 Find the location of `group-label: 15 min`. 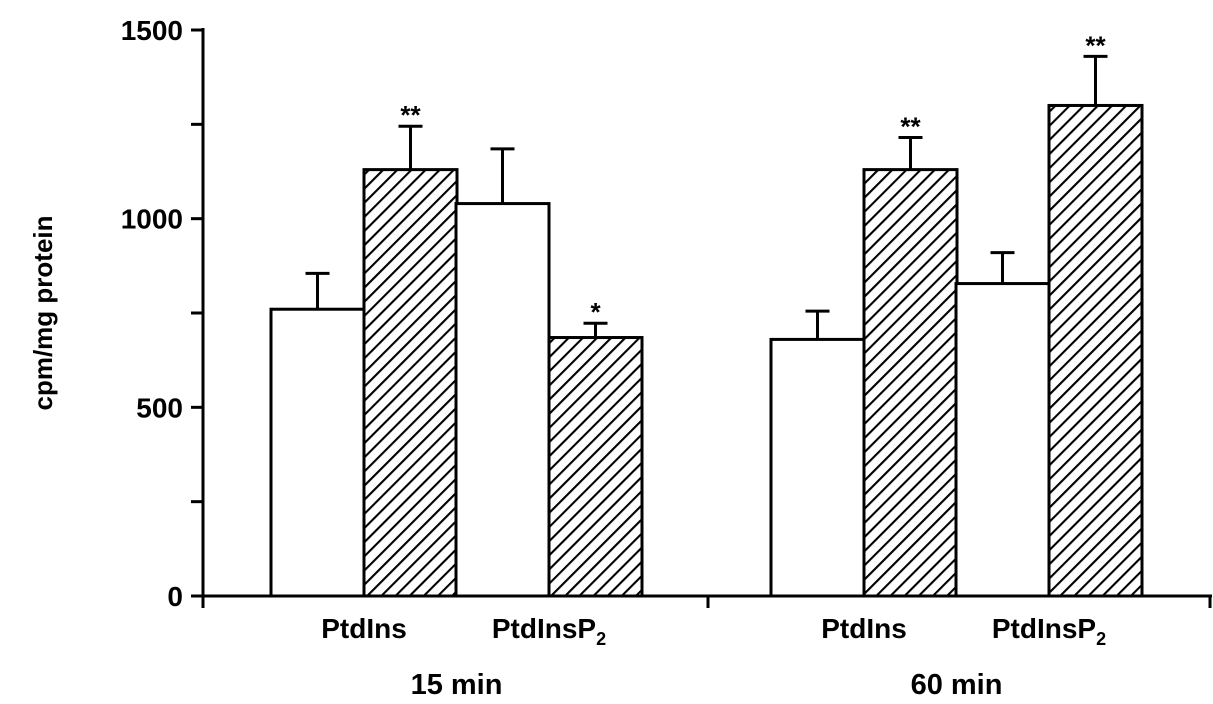

group-label: 15 min is located at coordinates (457, 685).